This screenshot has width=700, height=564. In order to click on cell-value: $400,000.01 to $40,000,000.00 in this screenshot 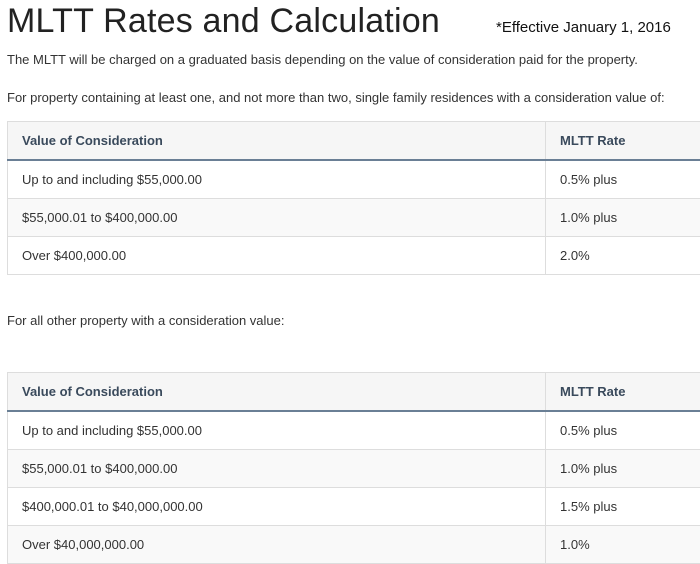, I will do `click(277, 507)`.